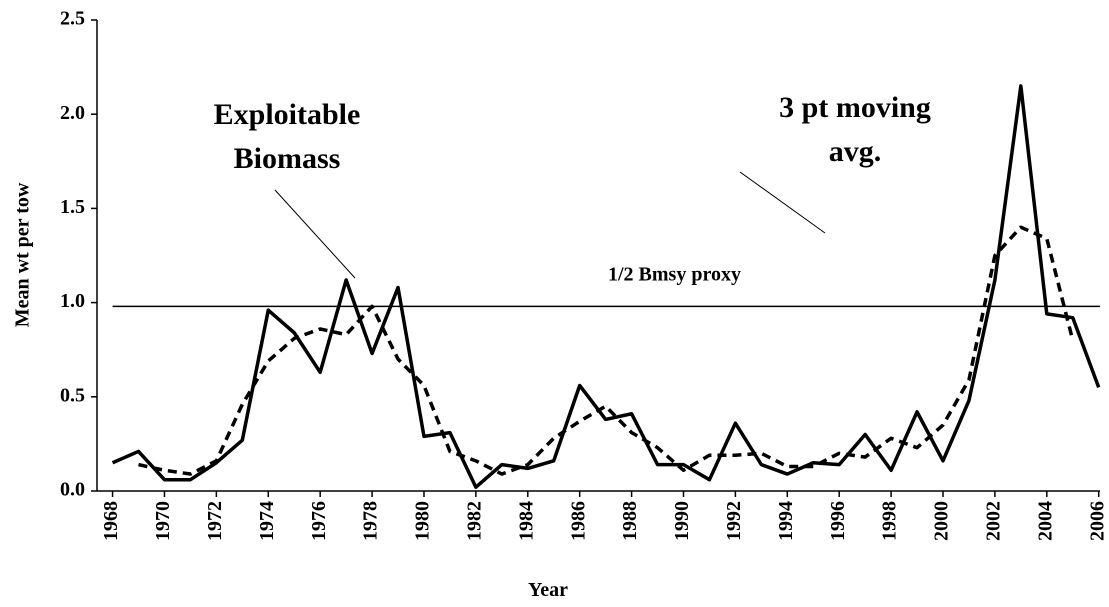  I want to click on x-tick-label: 2006, so click(1097, 521).